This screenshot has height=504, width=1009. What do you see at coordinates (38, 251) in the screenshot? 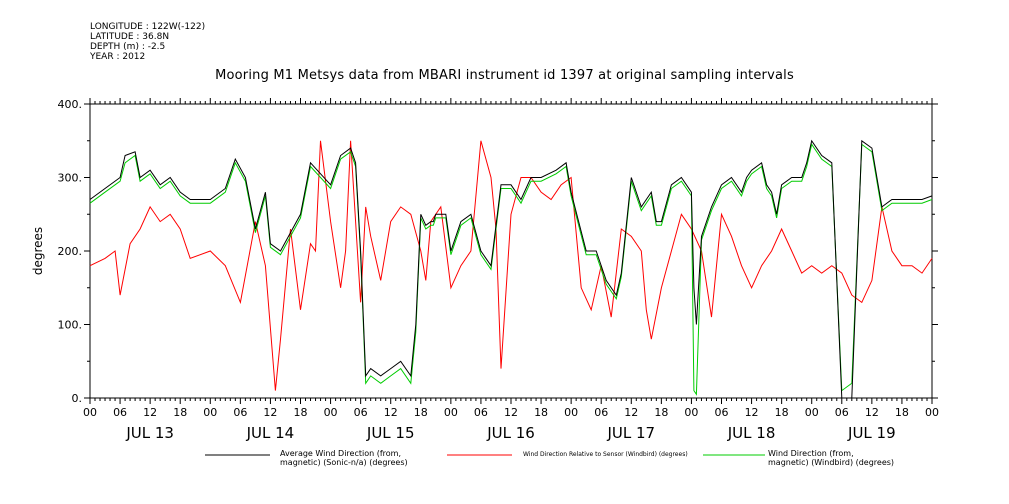
I see `y-axis-label: degrees` at bounding box center [38, 251].